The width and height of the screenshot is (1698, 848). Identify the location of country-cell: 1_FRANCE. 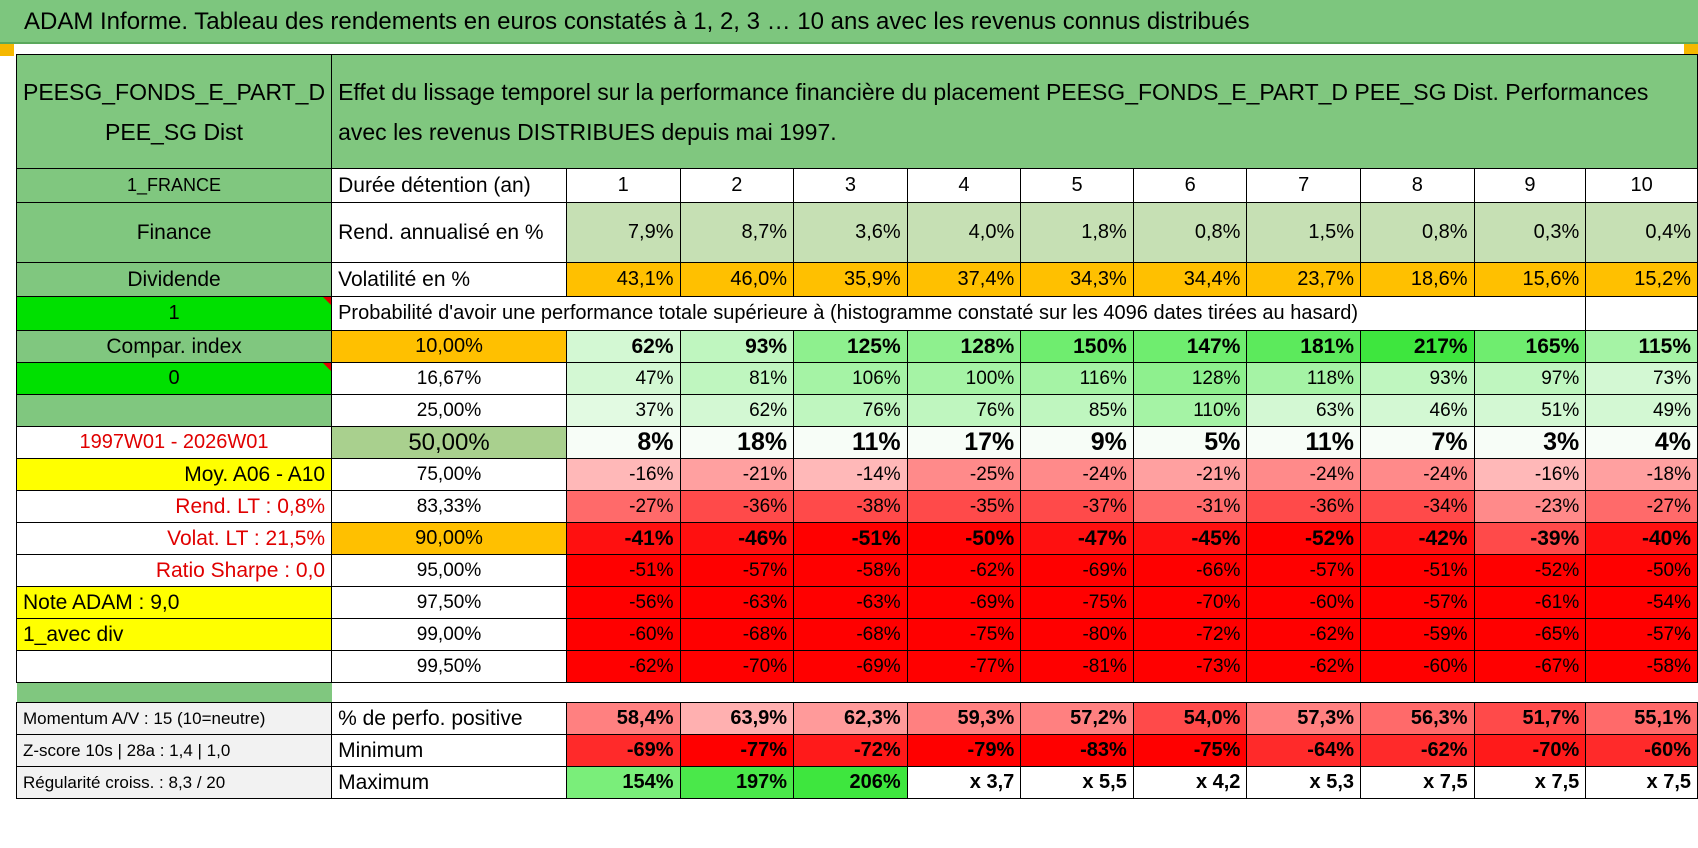
(174, 185).